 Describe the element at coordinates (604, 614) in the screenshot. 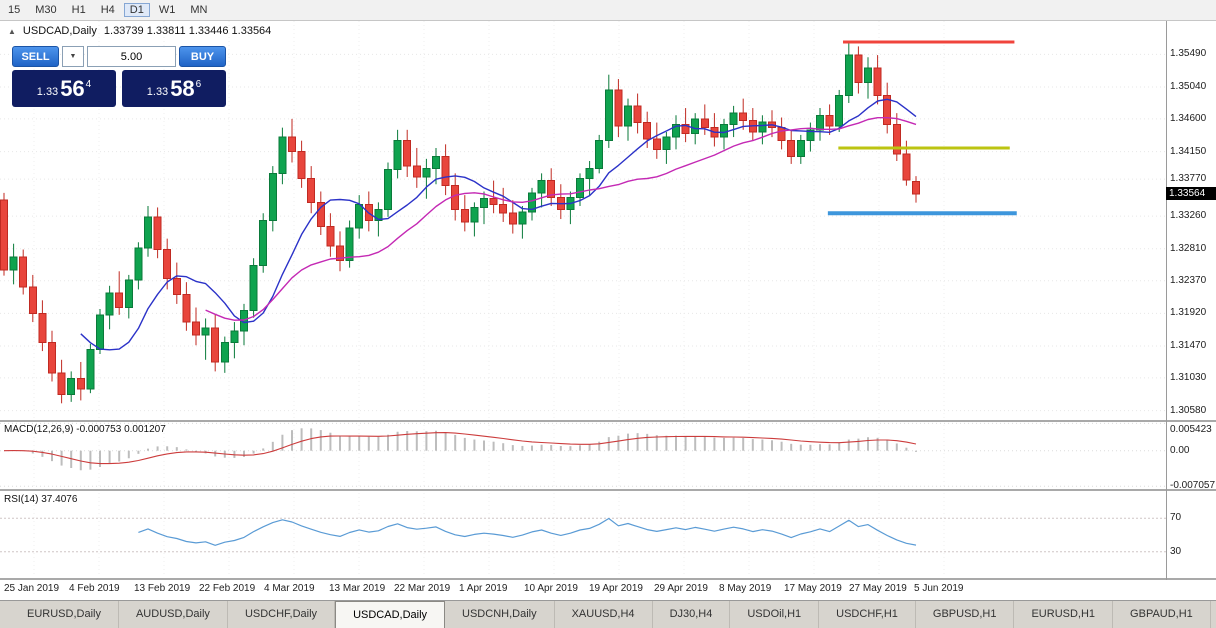

I see `chart-tab-xauusd-h4: XAUUSD,H4` at that location.